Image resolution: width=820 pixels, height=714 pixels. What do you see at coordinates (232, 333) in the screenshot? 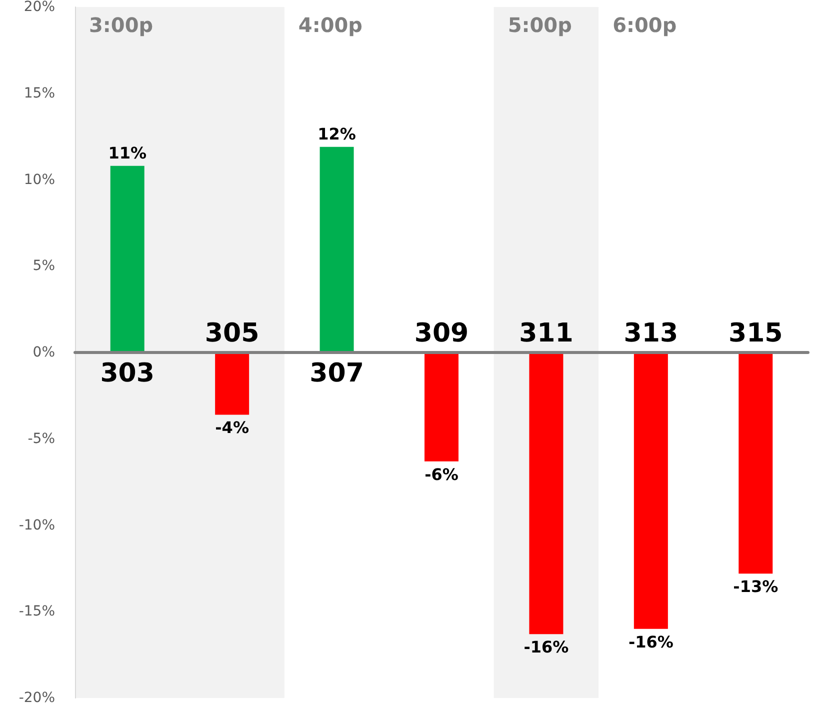
I see `x-tick-label: 305` at bounding box center [232, 333].